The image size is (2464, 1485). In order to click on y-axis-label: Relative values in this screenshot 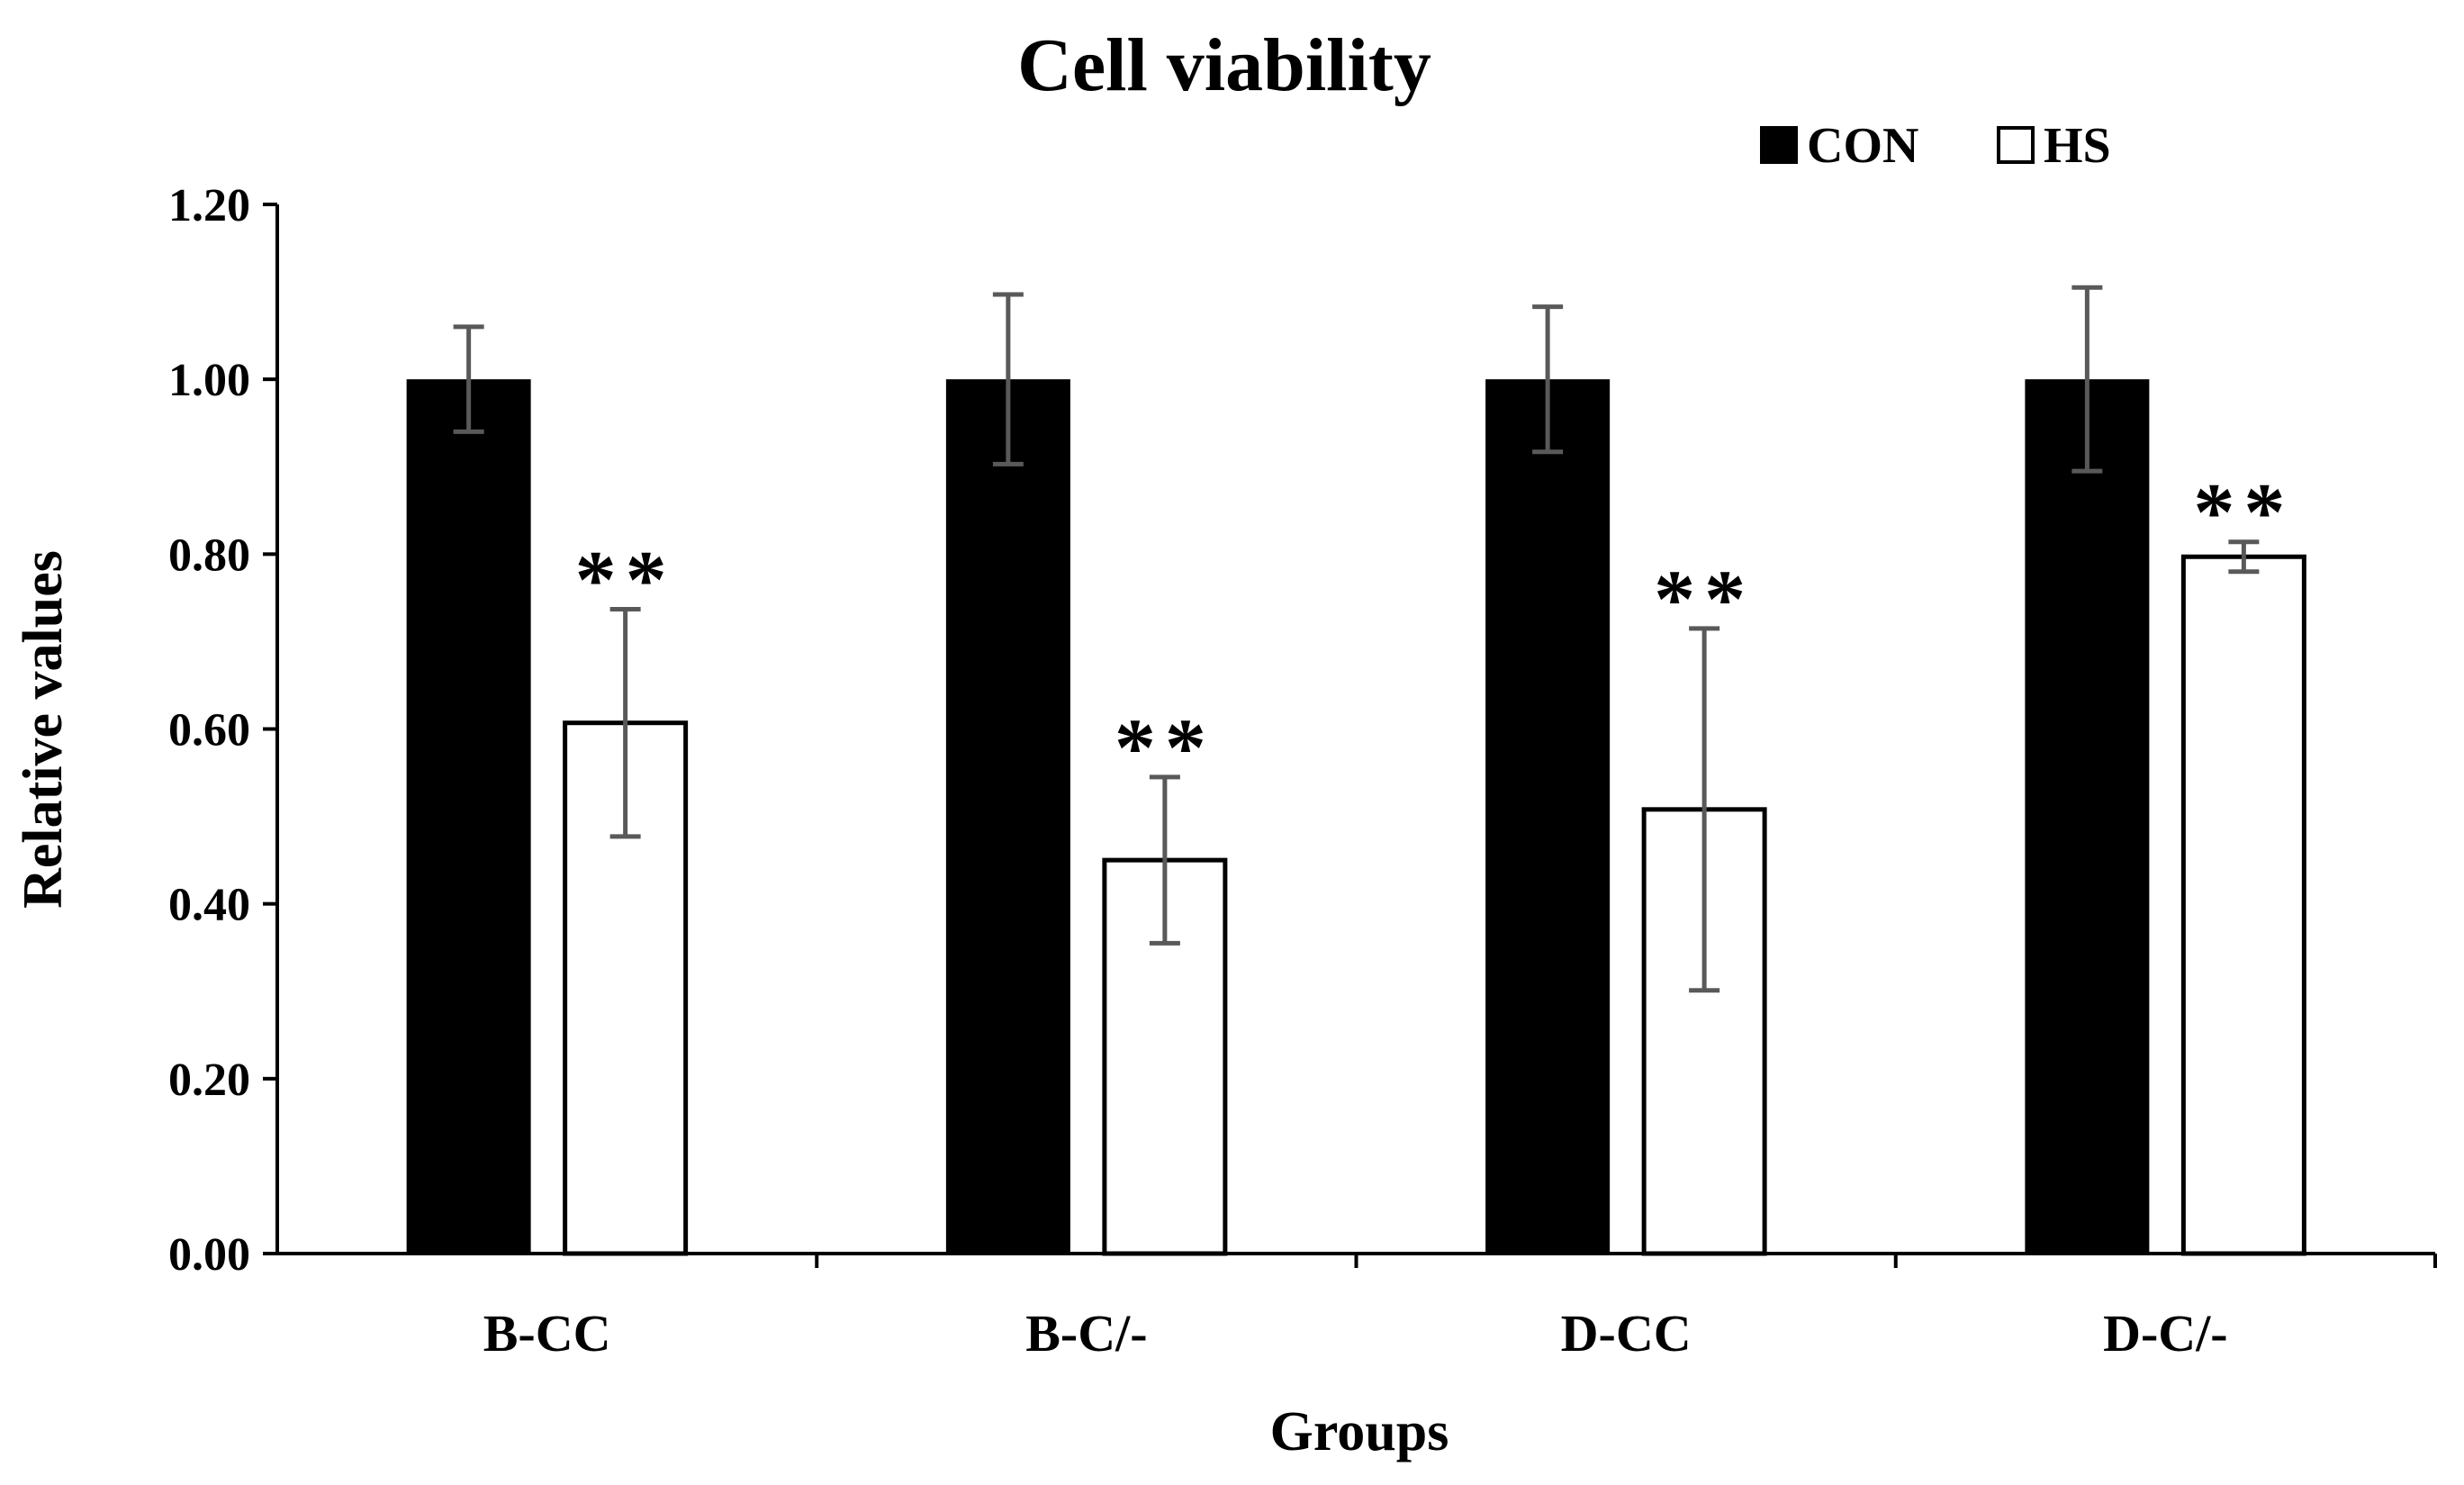, I will do `click(43, 729)`.